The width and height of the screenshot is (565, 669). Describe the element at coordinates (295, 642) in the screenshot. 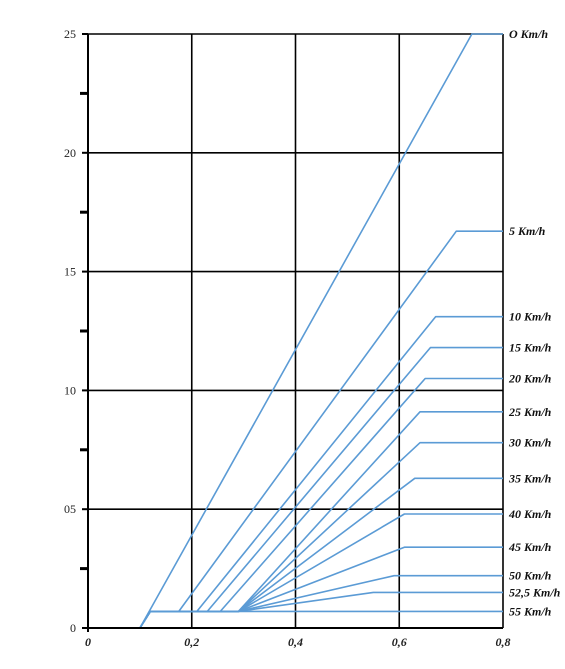

I see `x-tick-label: 0,4` at that location.